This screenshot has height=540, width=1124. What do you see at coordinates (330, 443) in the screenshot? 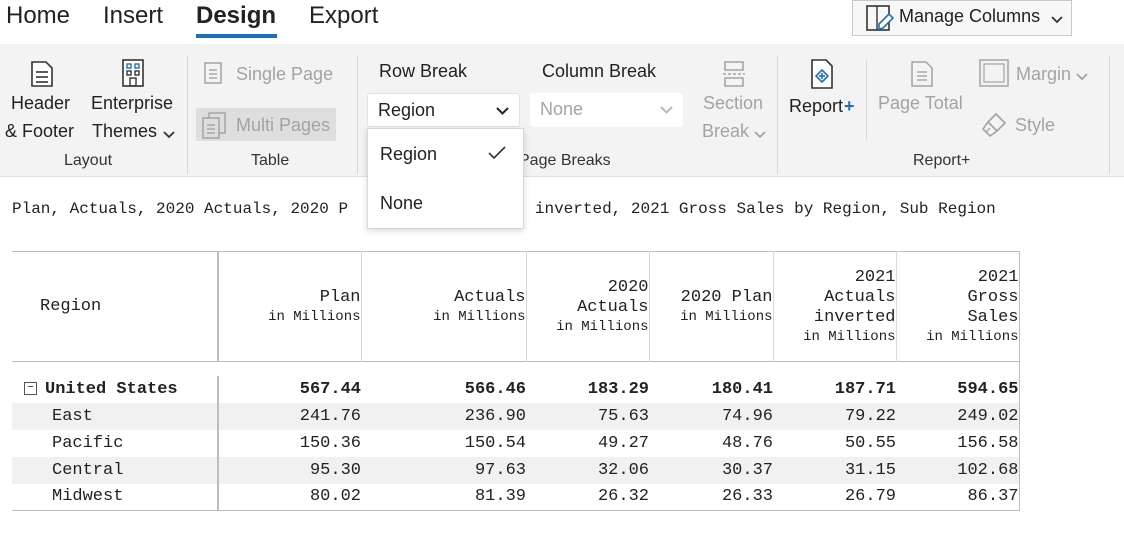
I see `plan-cell: 150.36` at bounding box center [330, 443].